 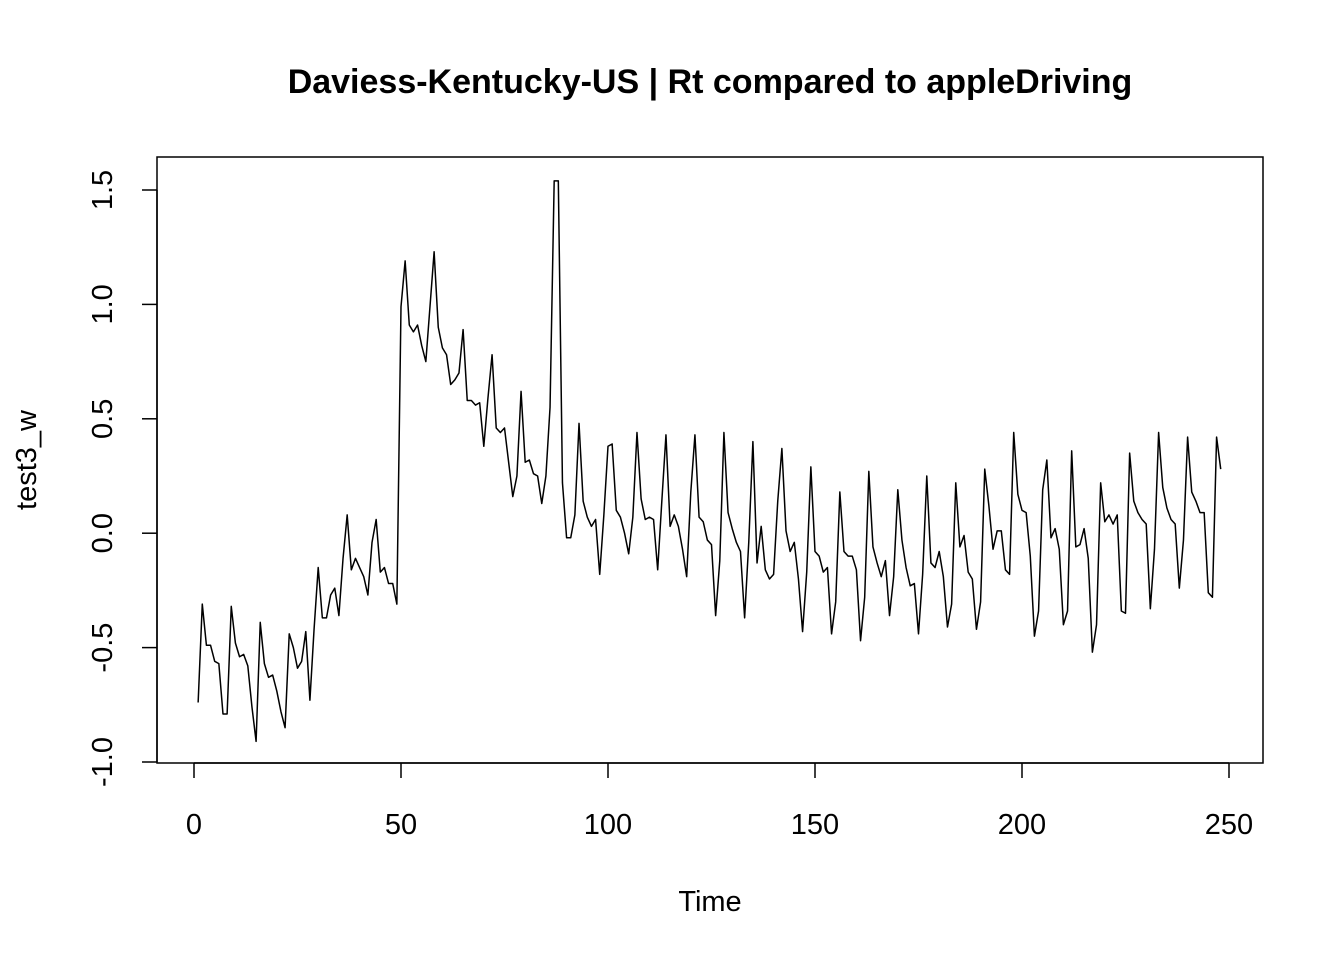 What do you see at coordinates (103, 648) in the screenshot?
I see `y-tick-label: -0.5` at bounding box center [103, 648].